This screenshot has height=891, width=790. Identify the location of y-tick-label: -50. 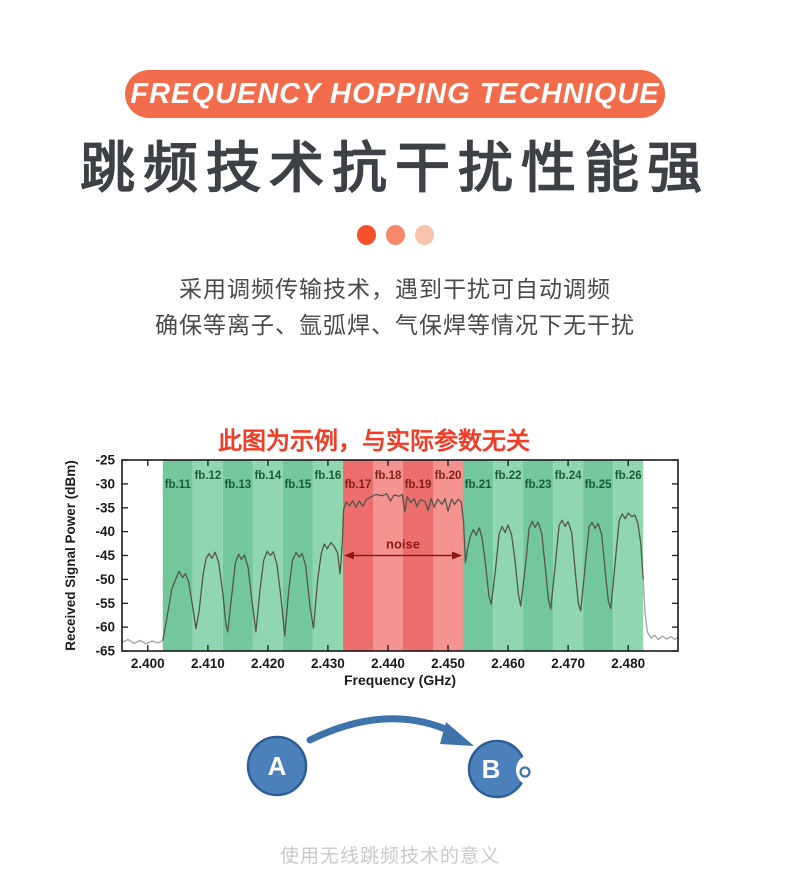
(105, 579).